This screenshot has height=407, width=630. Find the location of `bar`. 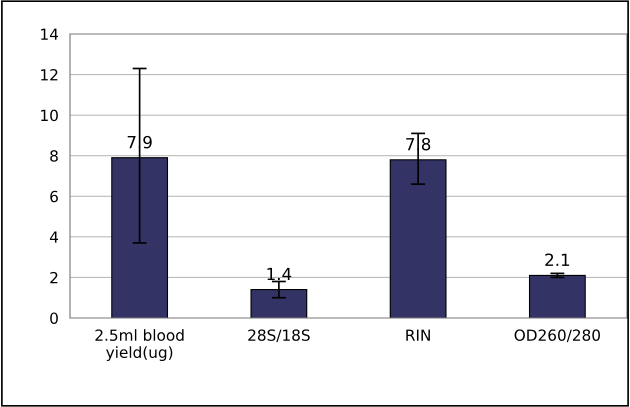

bar is located at coordinates (557, 296).